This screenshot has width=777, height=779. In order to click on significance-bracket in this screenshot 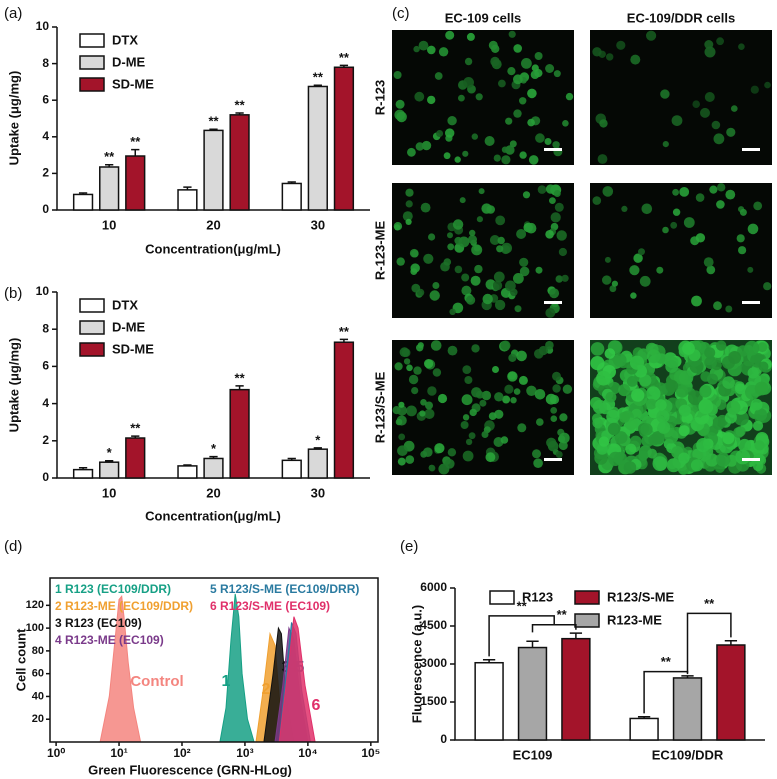, I will do `click(709, 642)`.